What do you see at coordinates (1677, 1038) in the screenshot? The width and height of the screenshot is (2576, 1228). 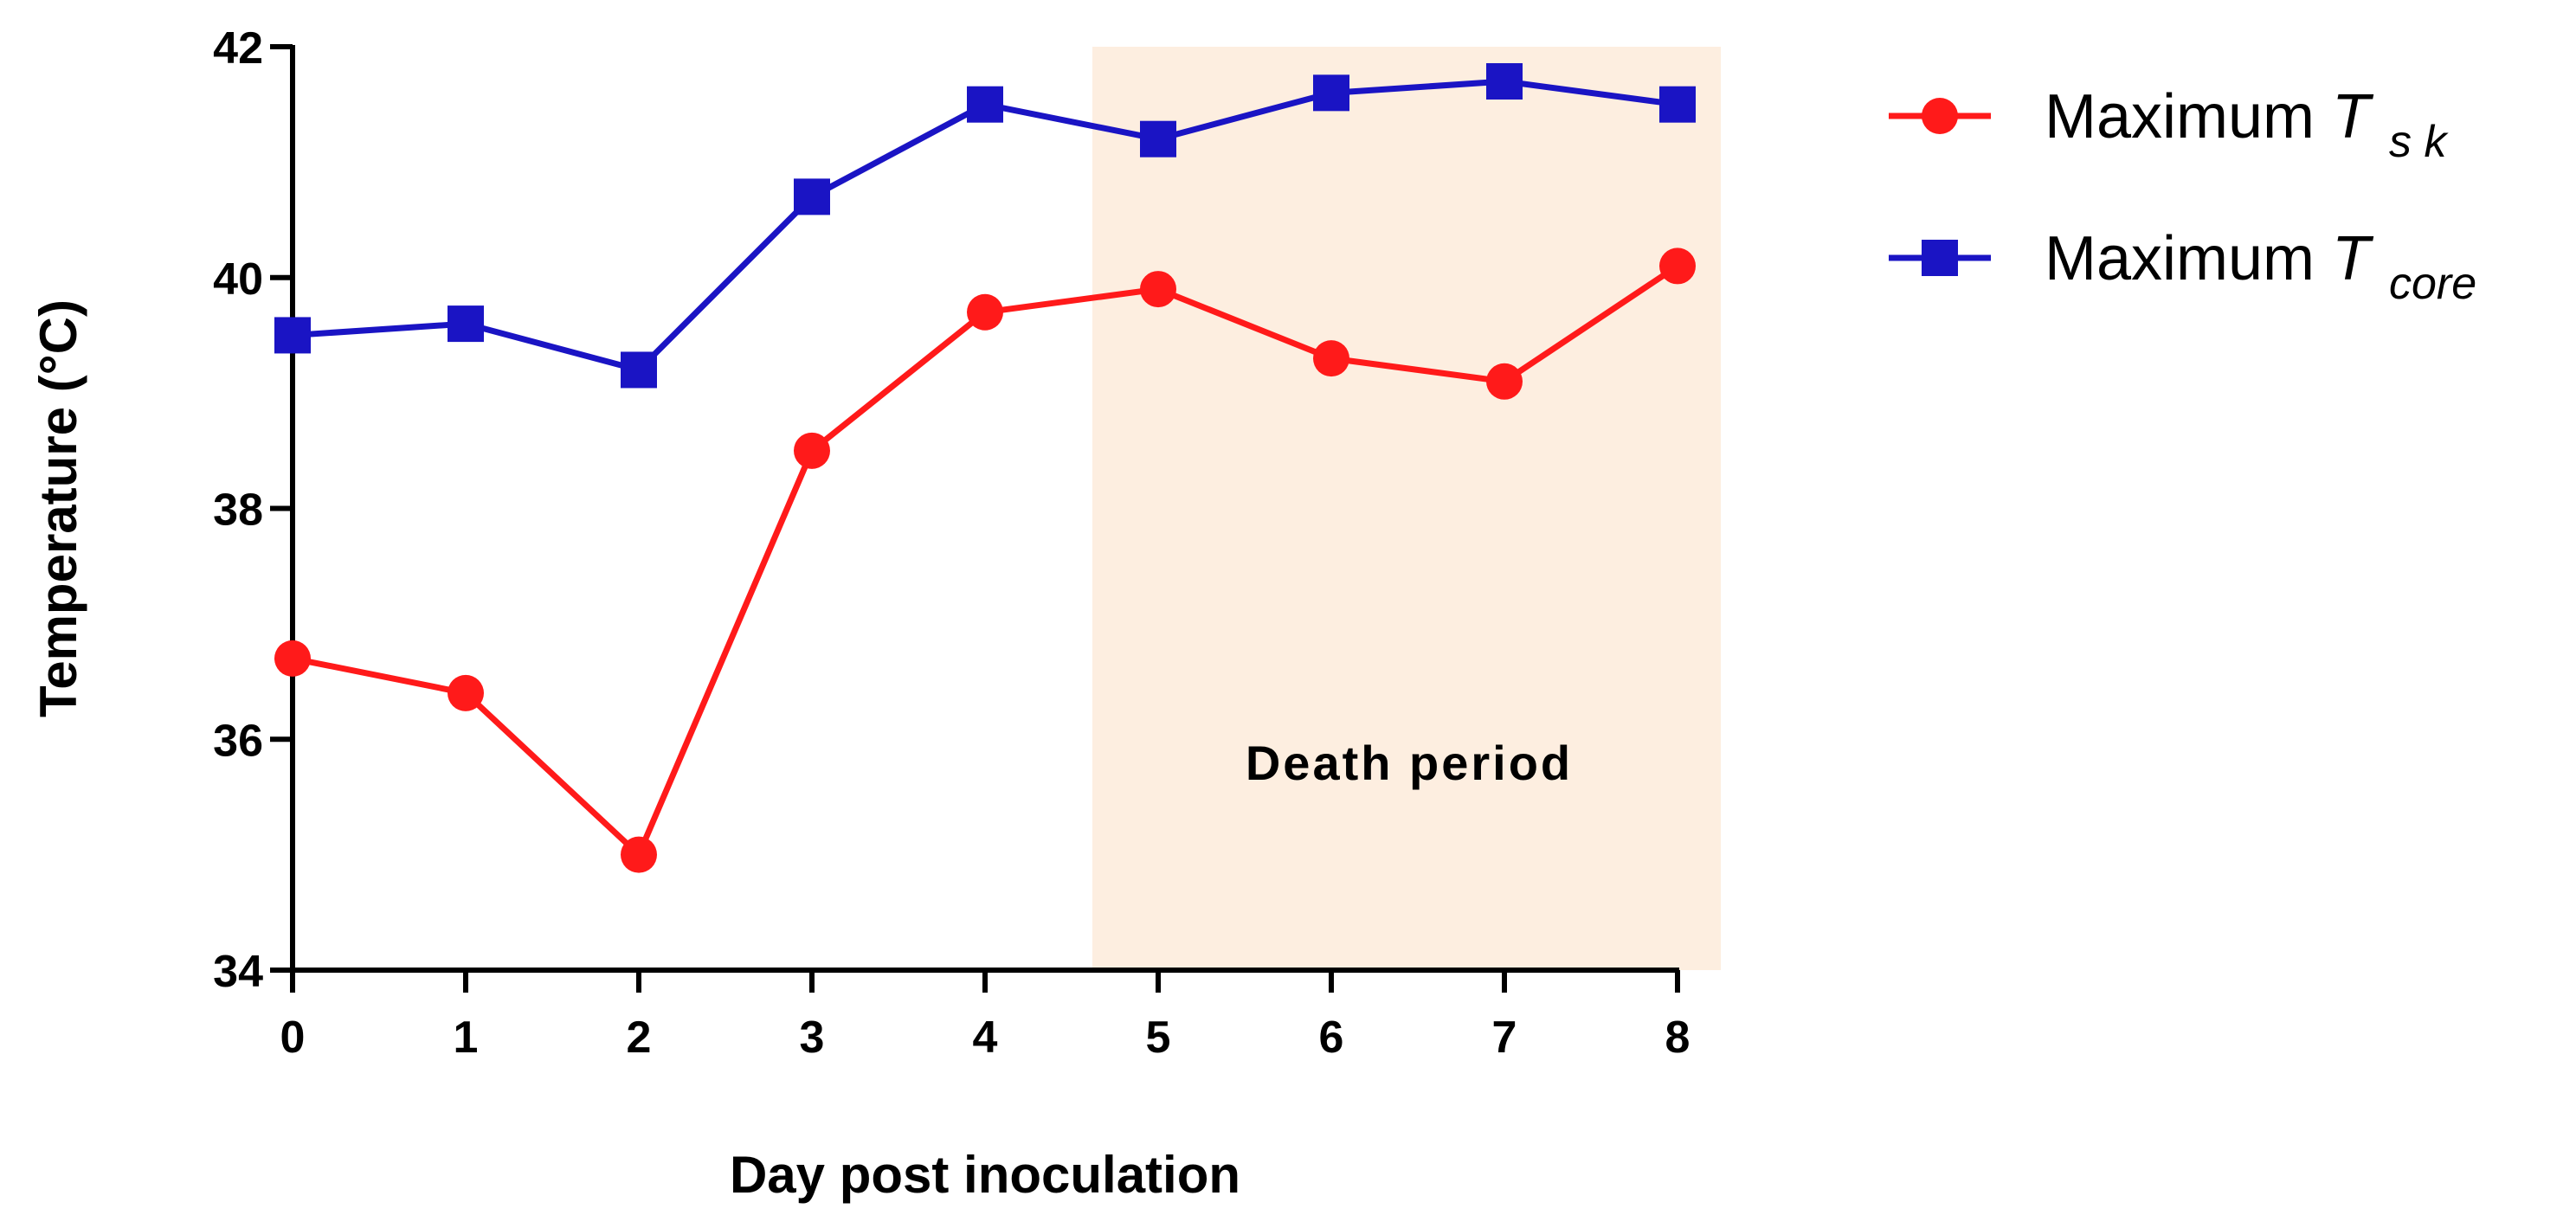 I see `x-tick-label: 8` at bounding box center [1677, 1038].